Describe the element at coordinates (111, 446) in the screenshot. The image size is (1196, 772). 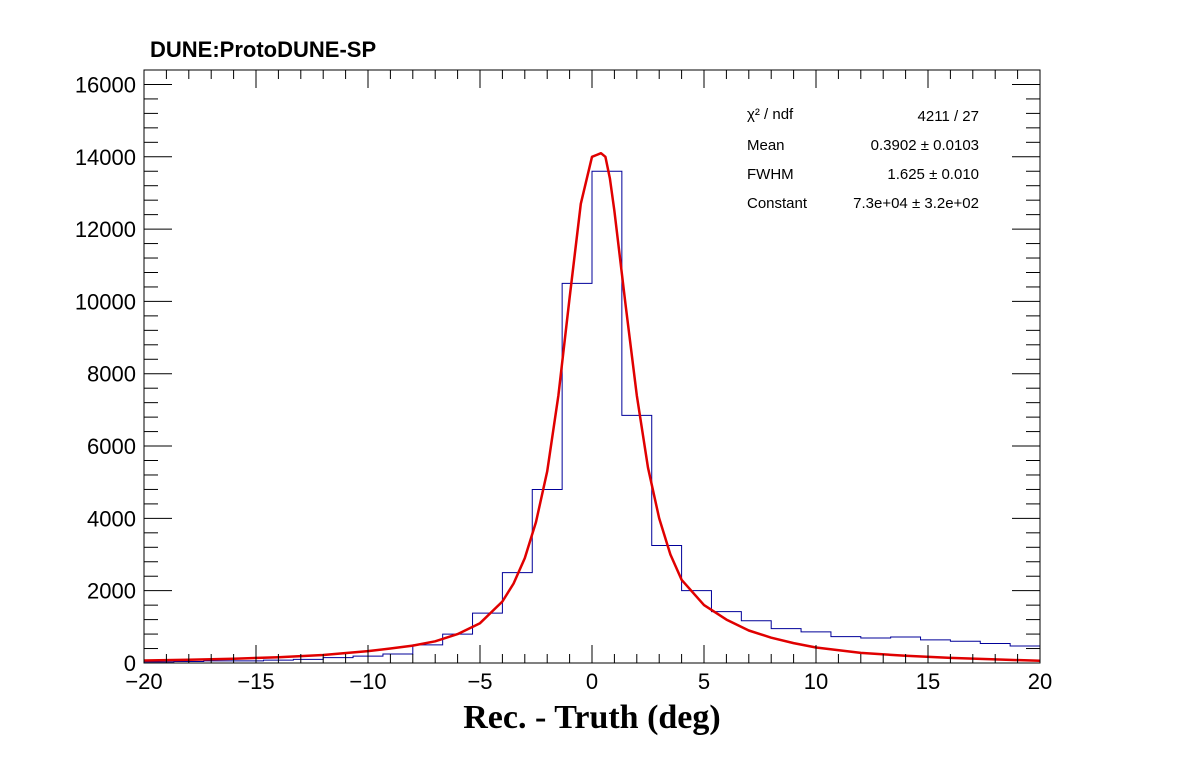
I see `y-tick-label: 6000` at that location.